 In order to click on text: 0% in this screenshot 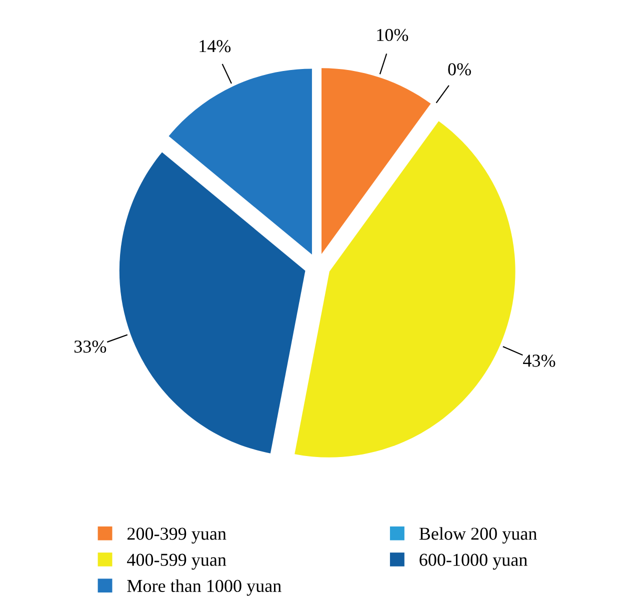, I will do `click(459, 69)`.